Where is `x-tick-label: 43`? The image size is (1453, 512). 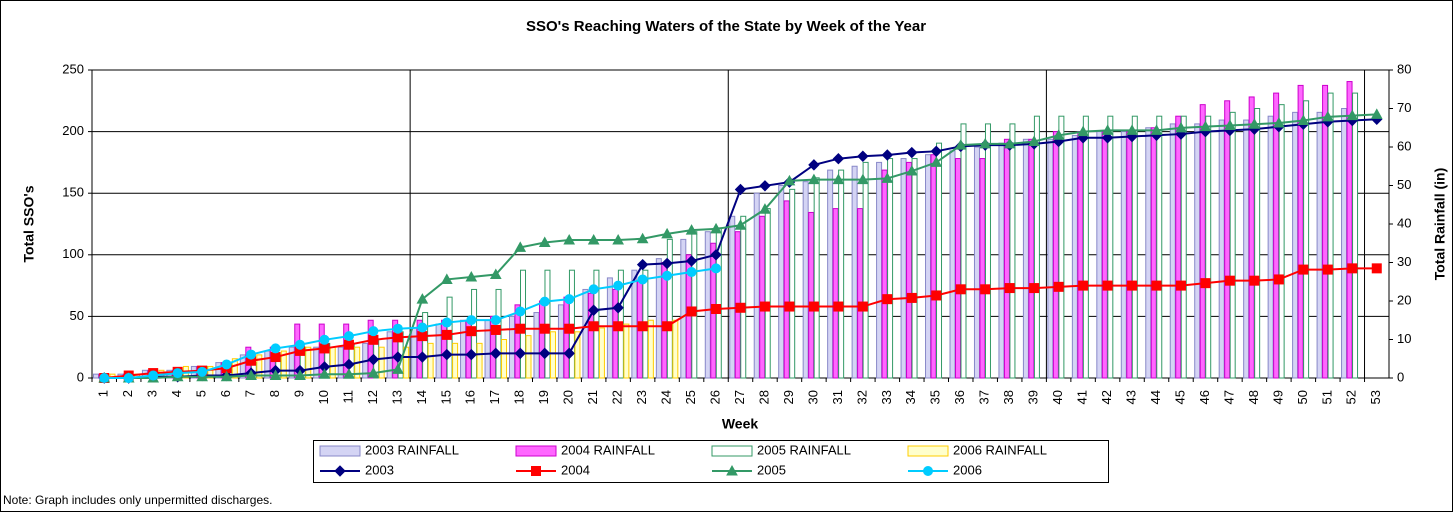
x-tick-label: 43 is located at coordinates (1130, 397).